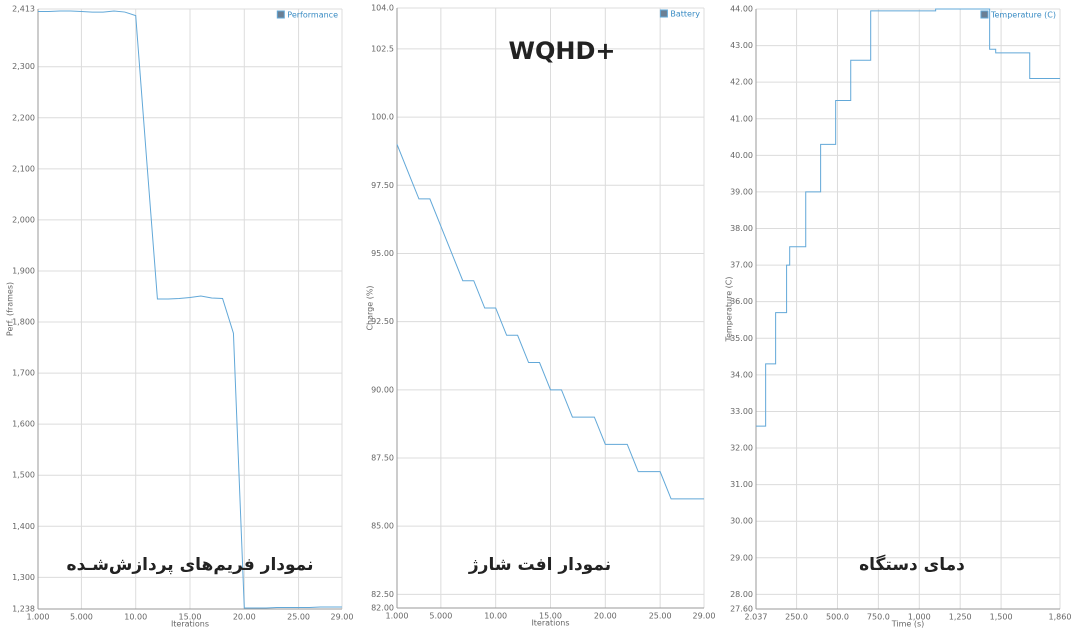 The width and height of the screenshot is (1080, 628). Describe the element at coordinates (312, 15) in the screenshot. I see `legend-label: Performance` at that location.